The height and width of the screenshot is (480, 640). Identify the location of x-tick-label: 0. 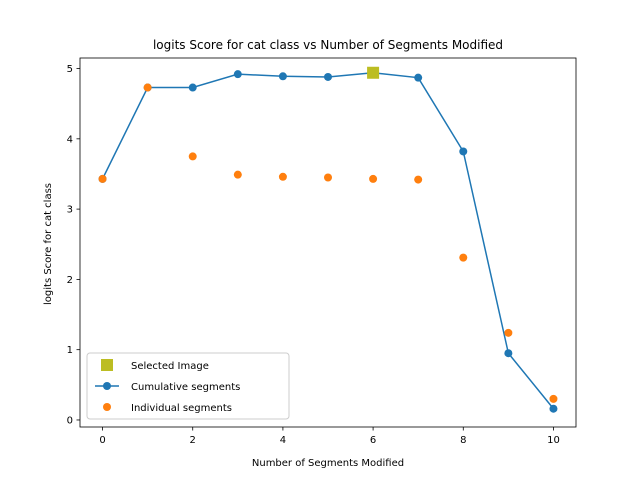
(102, 440).